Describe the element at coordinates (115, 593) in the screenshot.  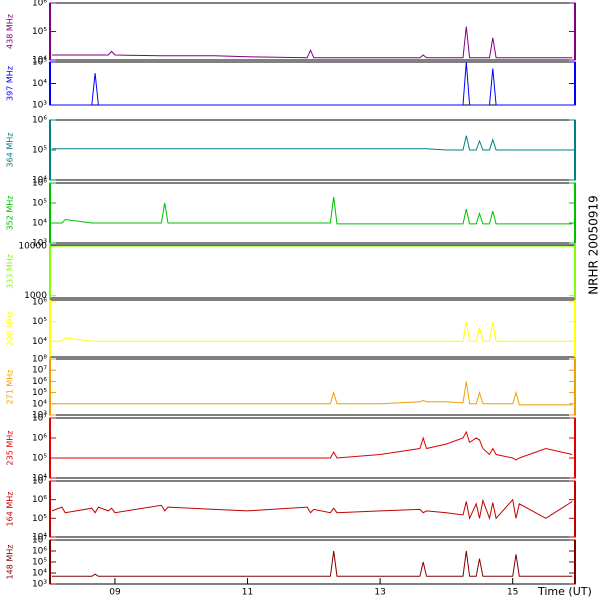
I see `x-tick-label: 09` at that location.